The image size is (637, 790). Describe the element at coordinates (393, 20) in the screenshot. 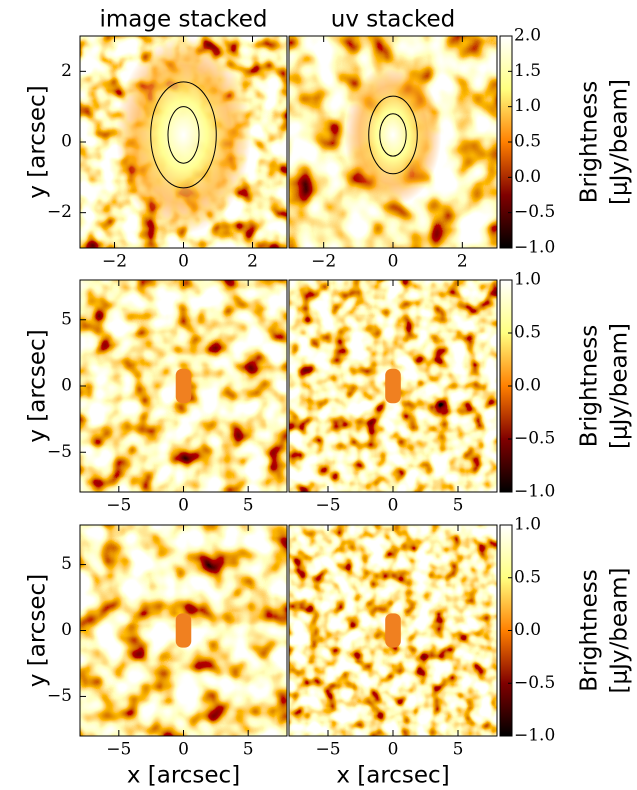

I see `panel-title: uv stacked` at that location.